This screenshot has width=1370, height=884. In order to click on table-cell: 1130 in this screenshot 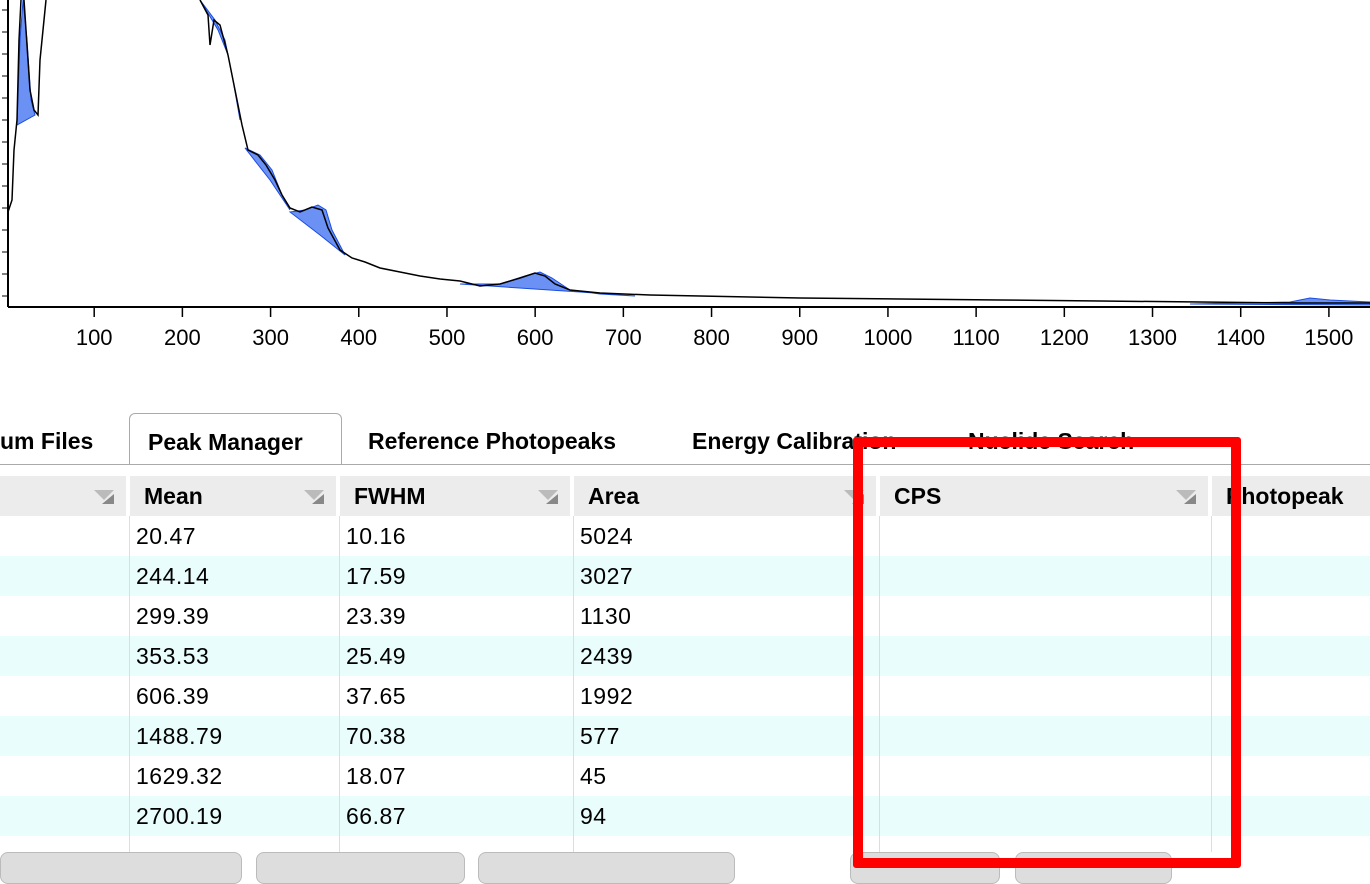, I will do `click(606, 616)`.